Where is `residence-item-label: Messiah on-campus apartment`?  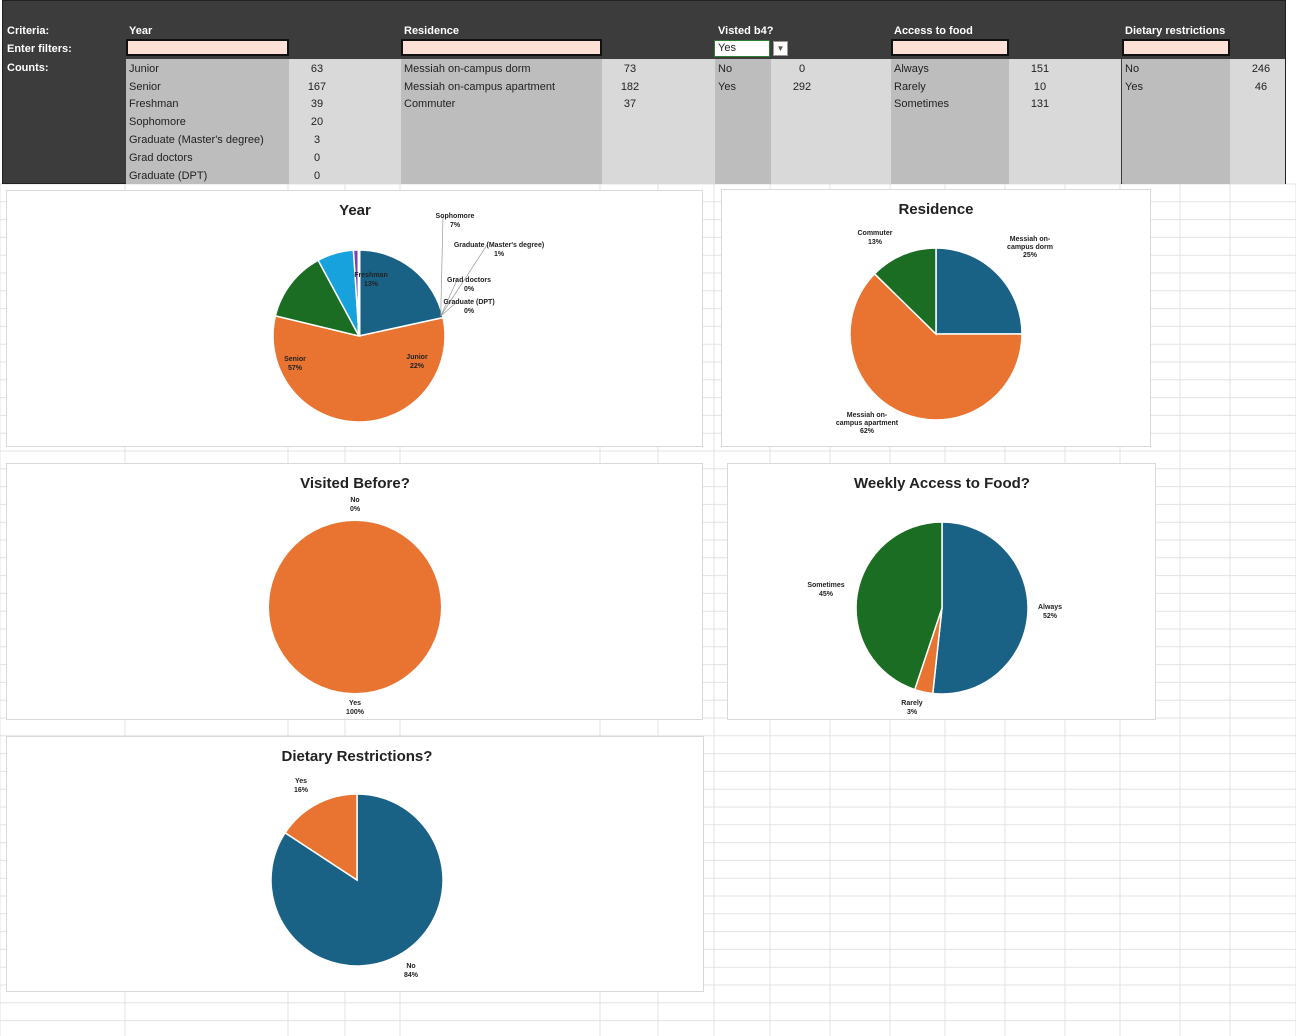
residence-item-label: Messiah on-campus apartment is located at coordinates (480, 87).